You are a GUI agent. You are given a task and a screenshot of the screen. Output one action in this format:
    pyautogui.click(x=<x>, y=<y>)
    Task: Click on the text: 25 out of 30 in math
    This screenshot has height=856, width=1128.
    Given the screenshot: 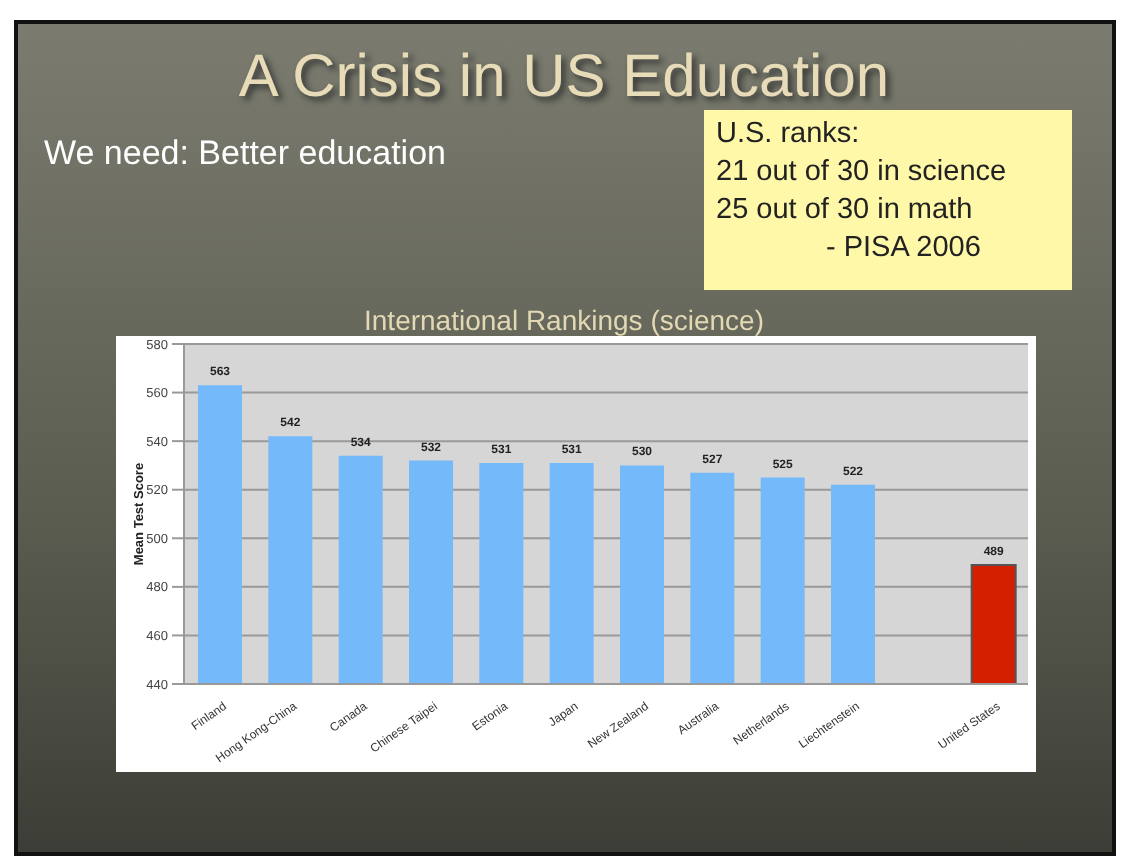 What is the action you would take?
    pyautogui.click(x=845, y=211)
    